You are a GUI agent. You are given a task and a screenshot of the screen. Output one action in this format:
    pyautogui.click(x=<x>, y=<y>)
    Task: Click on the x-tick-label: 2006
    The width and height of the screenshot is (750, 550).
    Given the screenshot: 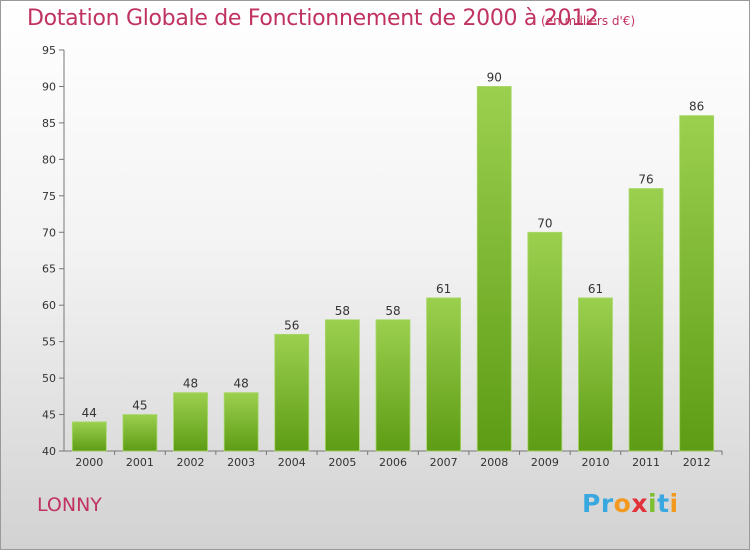 What is the action you would take?
    pyautogui.click(x=393, y=462)
    